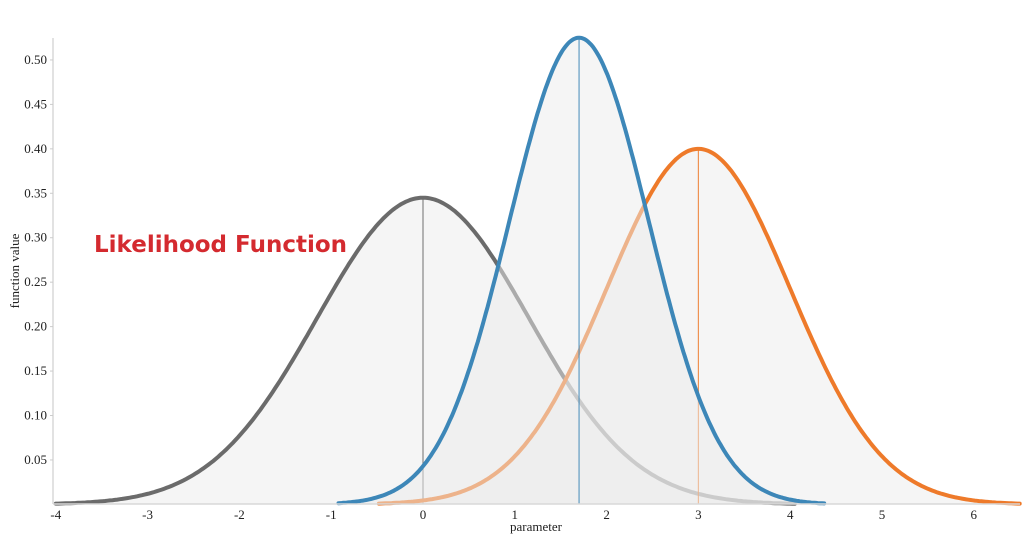 The height and width of the screenshot is (538, 1024). I want to click on y-ticks: 0.05 0.10 0.15 0.20 0.25 0.30 0.35 0.40 0.45 0.50, so click(38, 259).